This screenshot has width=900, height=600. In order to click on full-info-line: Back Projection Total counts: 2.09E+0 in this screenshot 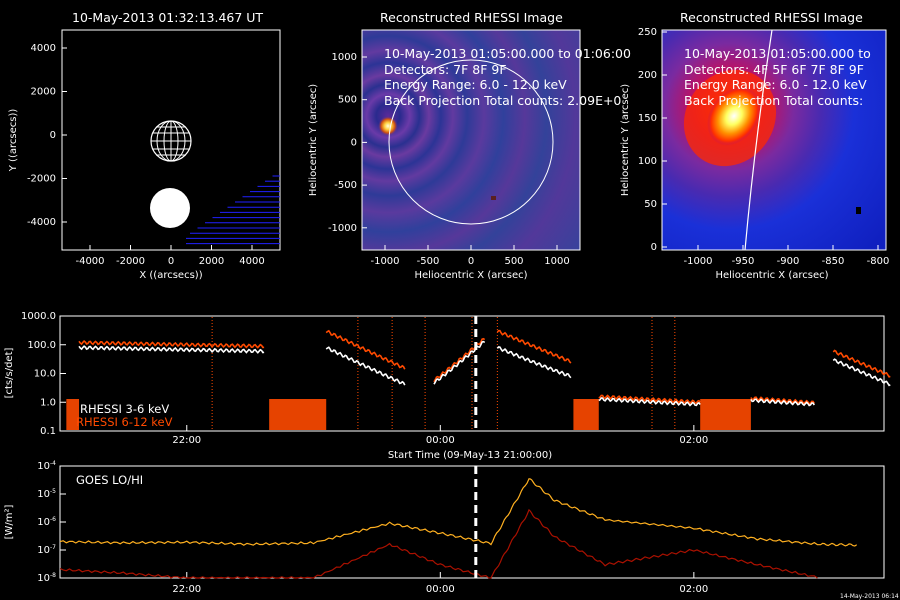, I will do `click(503, 100)`.